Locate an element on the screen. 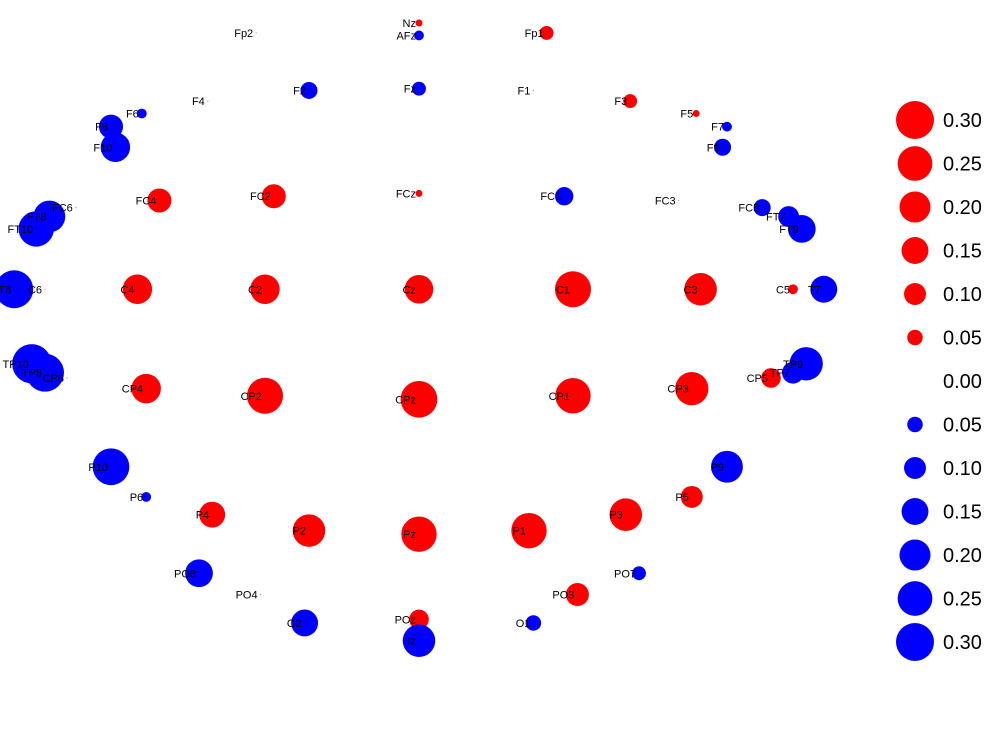  electrode-label-fcz: FCz is located at coordinates (406, 194).